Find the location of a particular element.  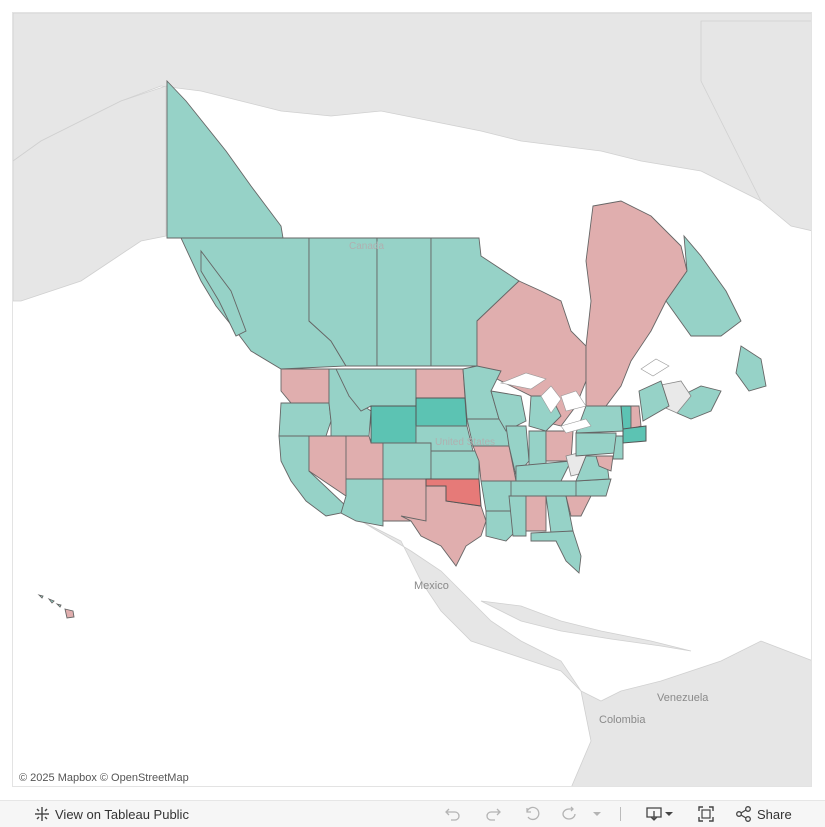

map-attribution: © 2025 Mapbox © OpenStreetMap is located at coordinates (104, 778).